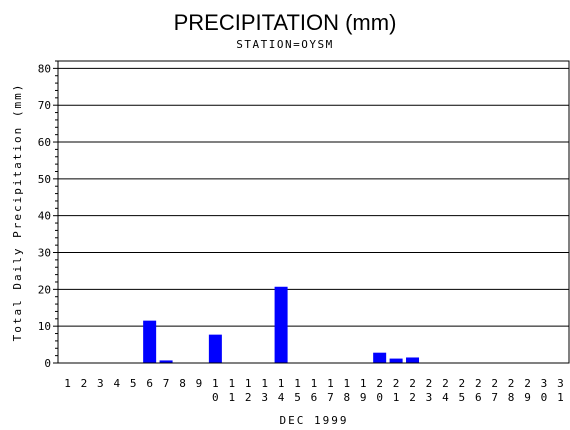 The width and height of the screenshot is (570, 430). Describe the element at coordinates (44, 289) in the screenshot. I see `y-tick-label: 20` at that location.